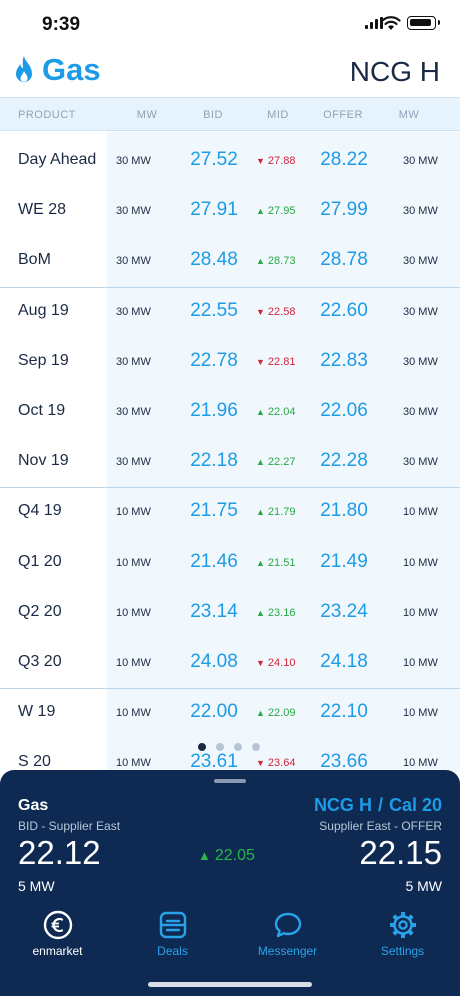  I want to click on row-mid-price: ▲ 22.27, so click(280, 462).